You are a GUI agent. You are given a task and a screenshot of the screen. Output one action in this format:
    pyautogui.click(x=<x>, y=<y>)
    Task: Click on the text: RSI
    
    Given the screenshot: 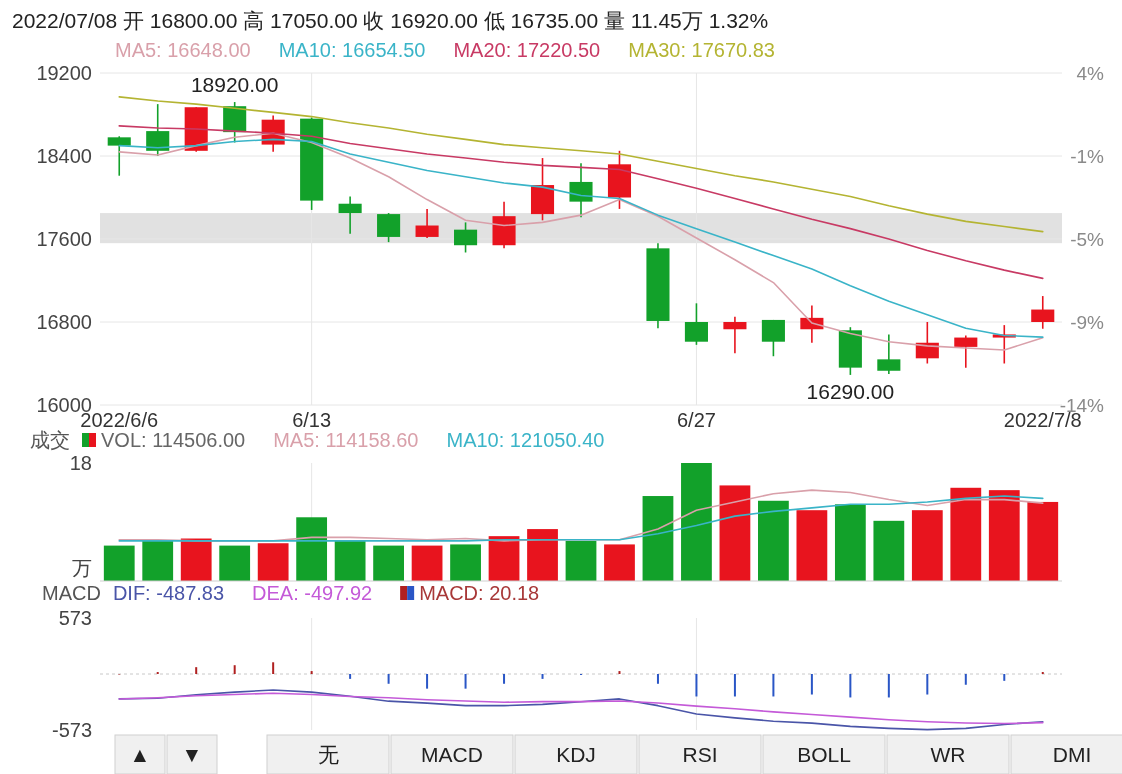 What is the action you would take?
    pyautogui.click(x=700, y=754)
    